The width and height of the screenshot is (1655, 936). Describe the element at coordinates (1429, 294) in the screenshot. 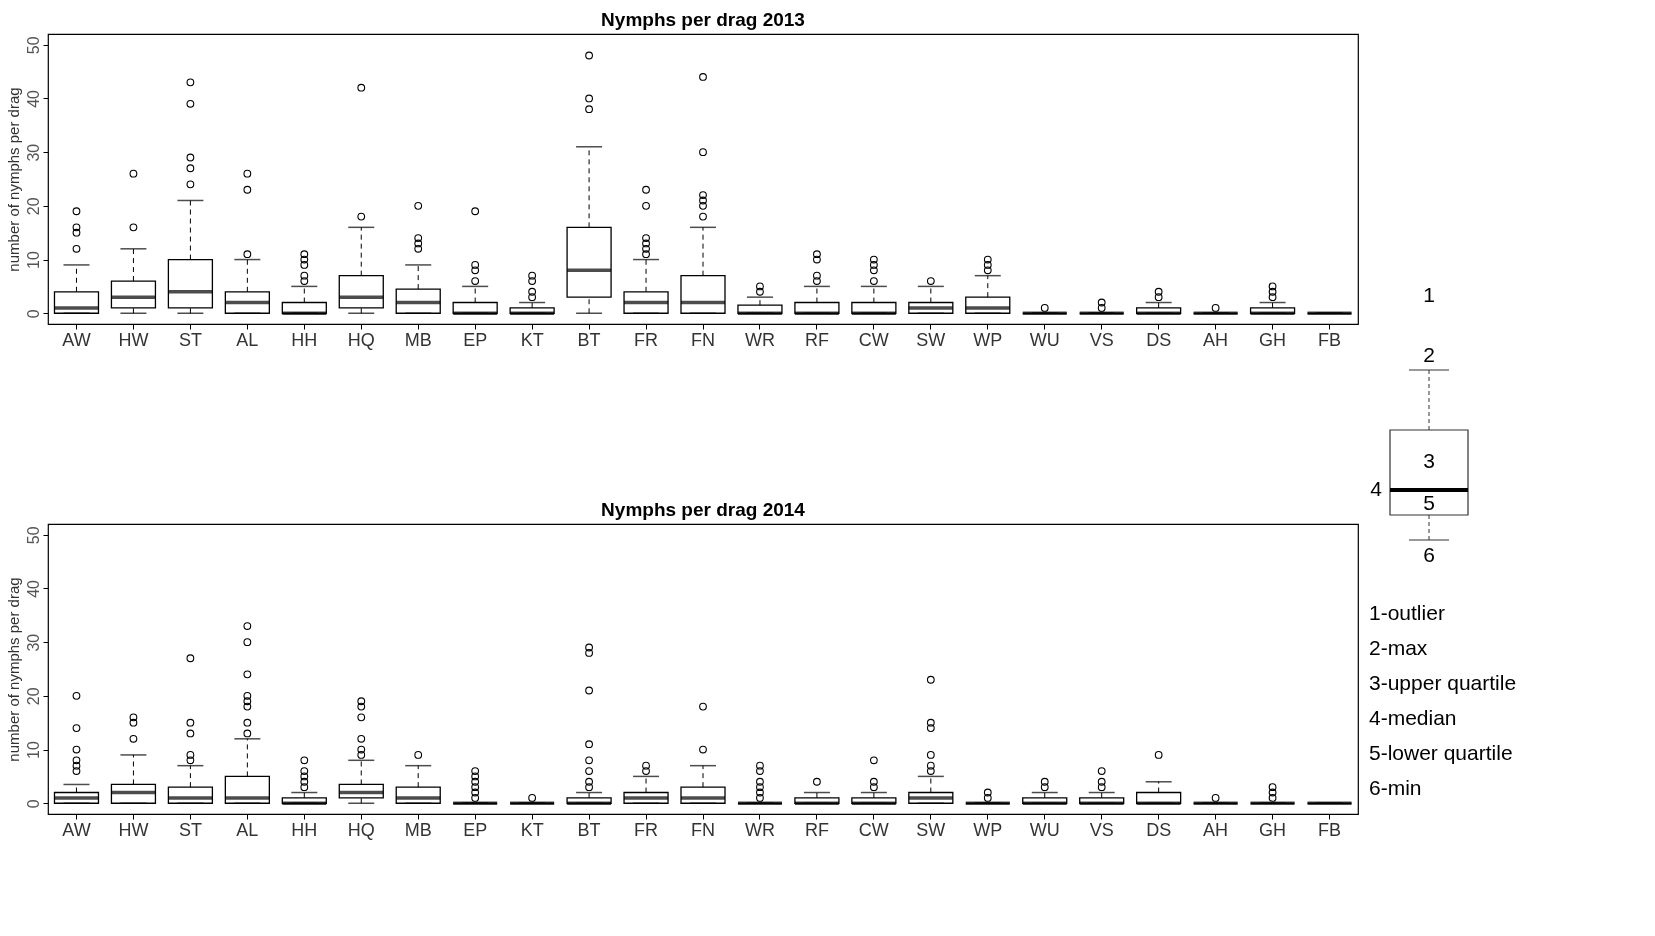

I see `text: 1` at that location.